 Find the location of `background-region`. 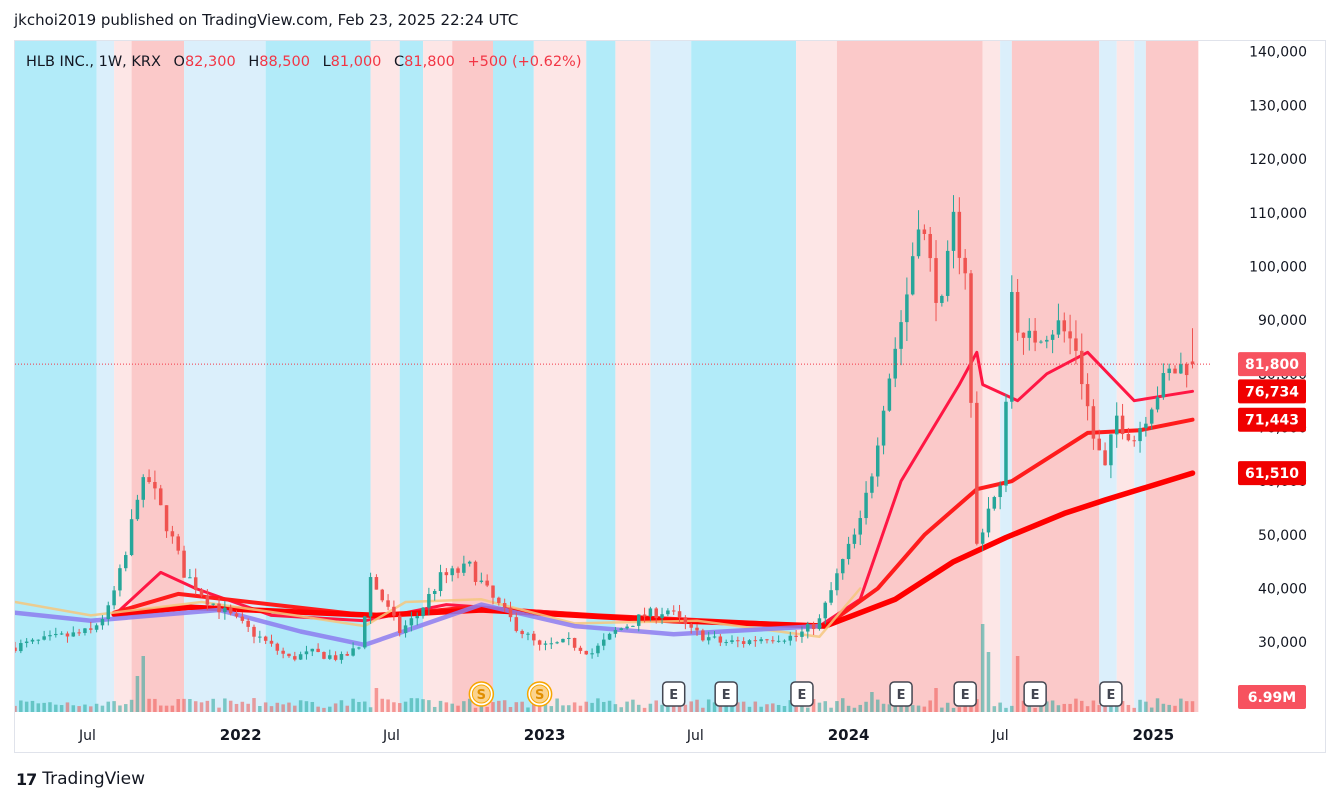

background-region is located at coordinates (991, 376).